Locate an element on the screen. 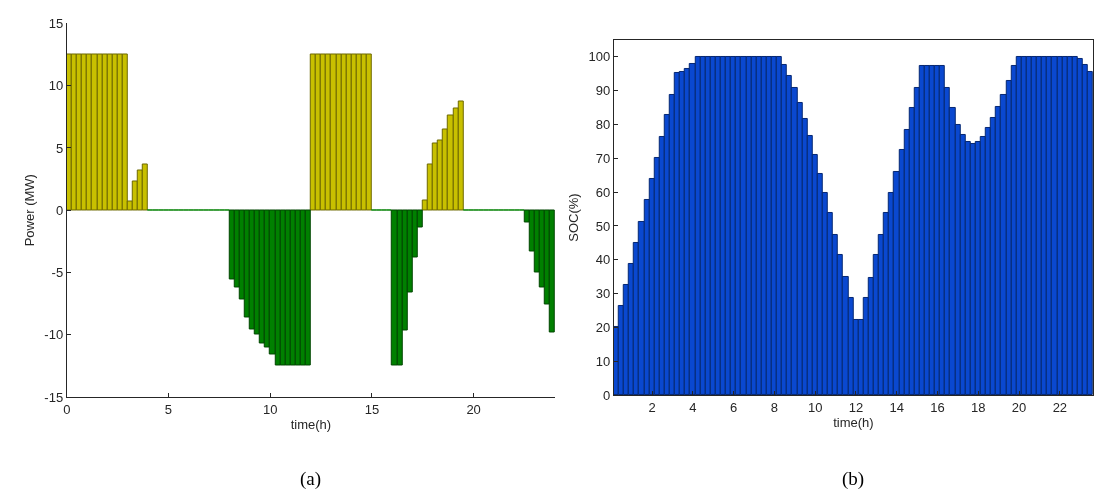  x-tick-label: 6 is located at coordinates (733, 407).